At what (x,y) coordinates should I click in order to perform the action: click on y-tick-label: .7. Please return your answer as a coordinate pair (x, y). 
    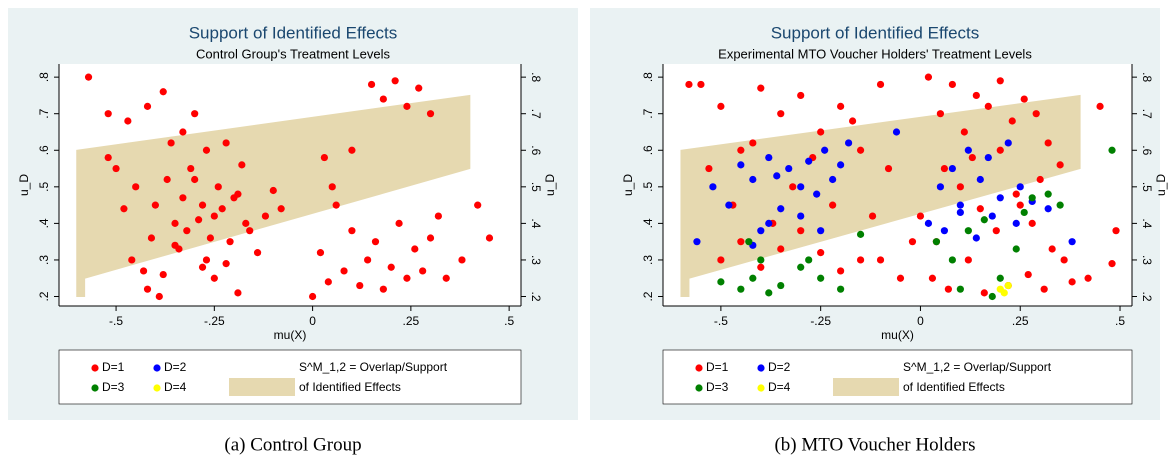
    Looking at the image, I should click on (648, 113).